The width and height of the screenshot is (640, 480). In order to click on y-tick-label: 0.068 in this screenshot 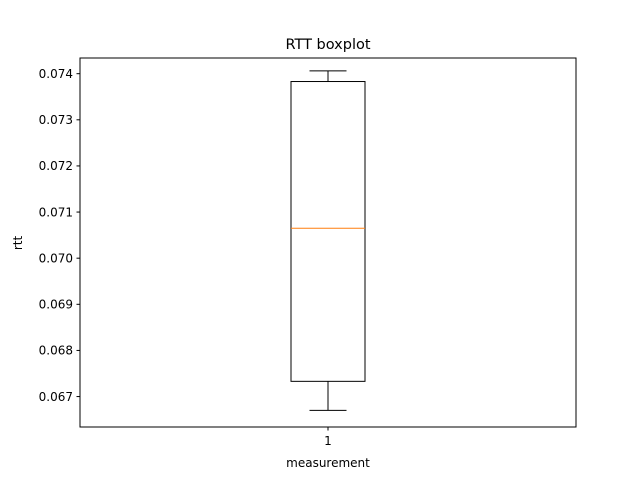, I will do `click(56, 351)`.